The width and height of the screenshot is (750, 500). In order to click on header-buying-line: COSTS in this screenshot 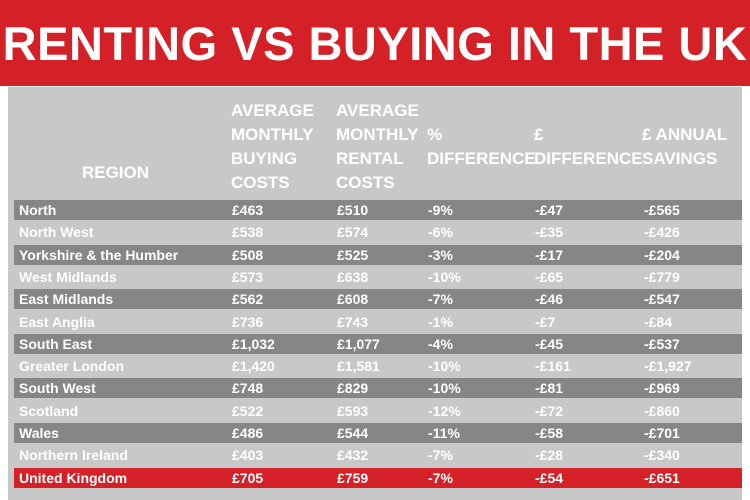, I will do `click(260, 182)`.